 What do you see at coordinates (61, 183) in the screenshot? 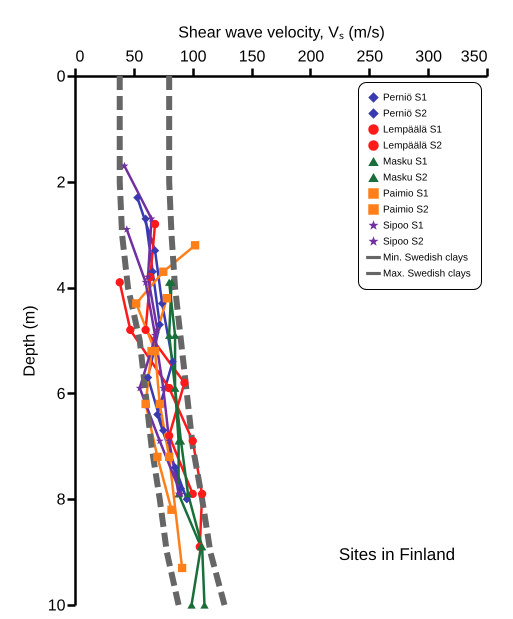
I see `y-tick-label: 2` at bounding box center [61, 183].